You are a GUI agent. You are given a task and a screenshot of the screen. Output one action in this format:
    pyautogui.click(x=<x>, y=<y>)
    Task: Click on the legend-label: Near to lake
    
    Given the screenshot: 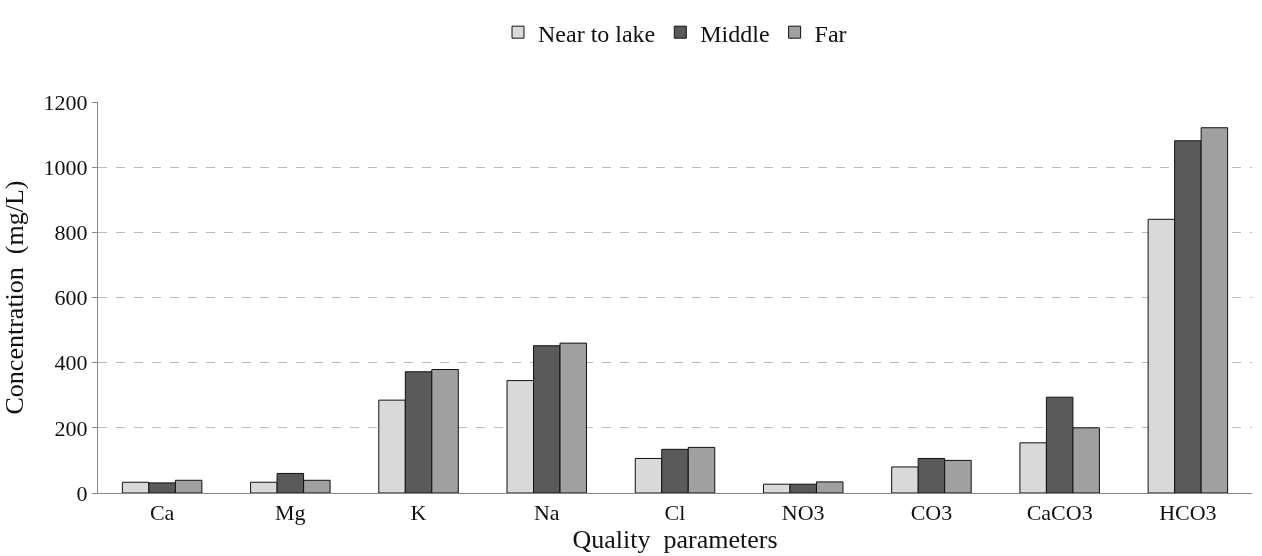 What is the action you would take?
    pyautogui.click(x=597, y=33)
    